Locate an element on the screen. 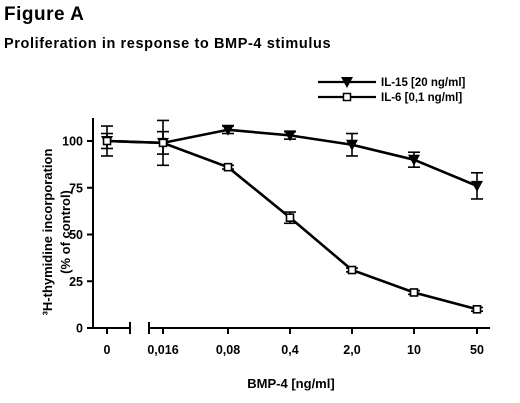 The width and height of the screenshot is (520, 403). y-tick-label: 50 is located at coordinates (76, 235).